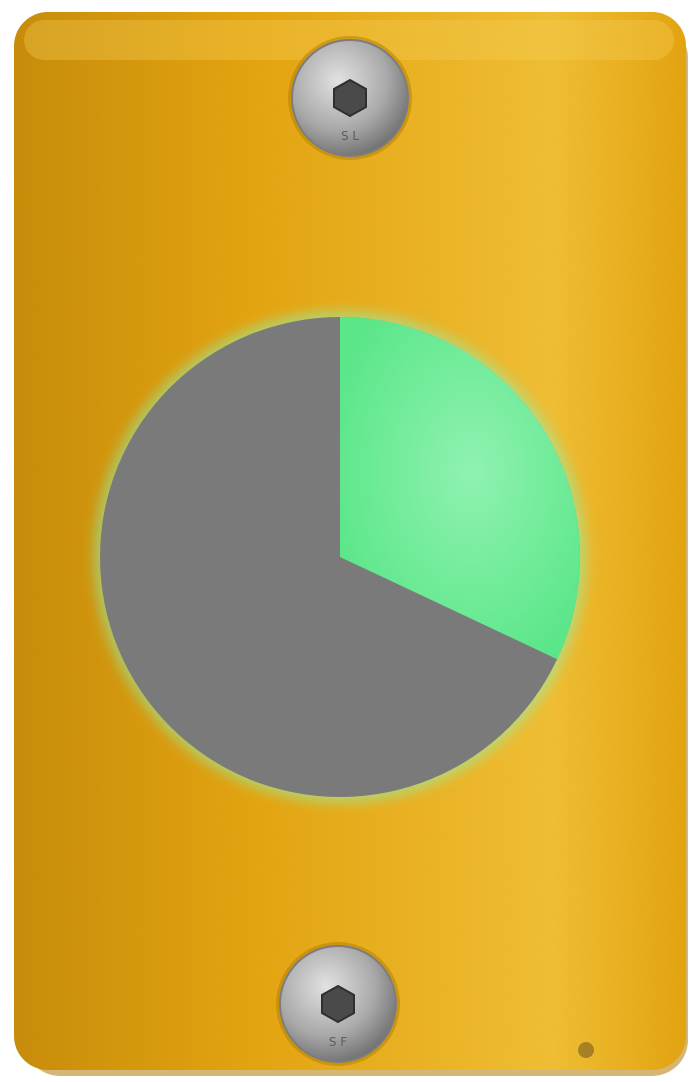 The height and width of the screenshot is (1082, 700). Describe the element at coordinates (586, 1050) in the screenshot. I see `housing-blemish` at that location.